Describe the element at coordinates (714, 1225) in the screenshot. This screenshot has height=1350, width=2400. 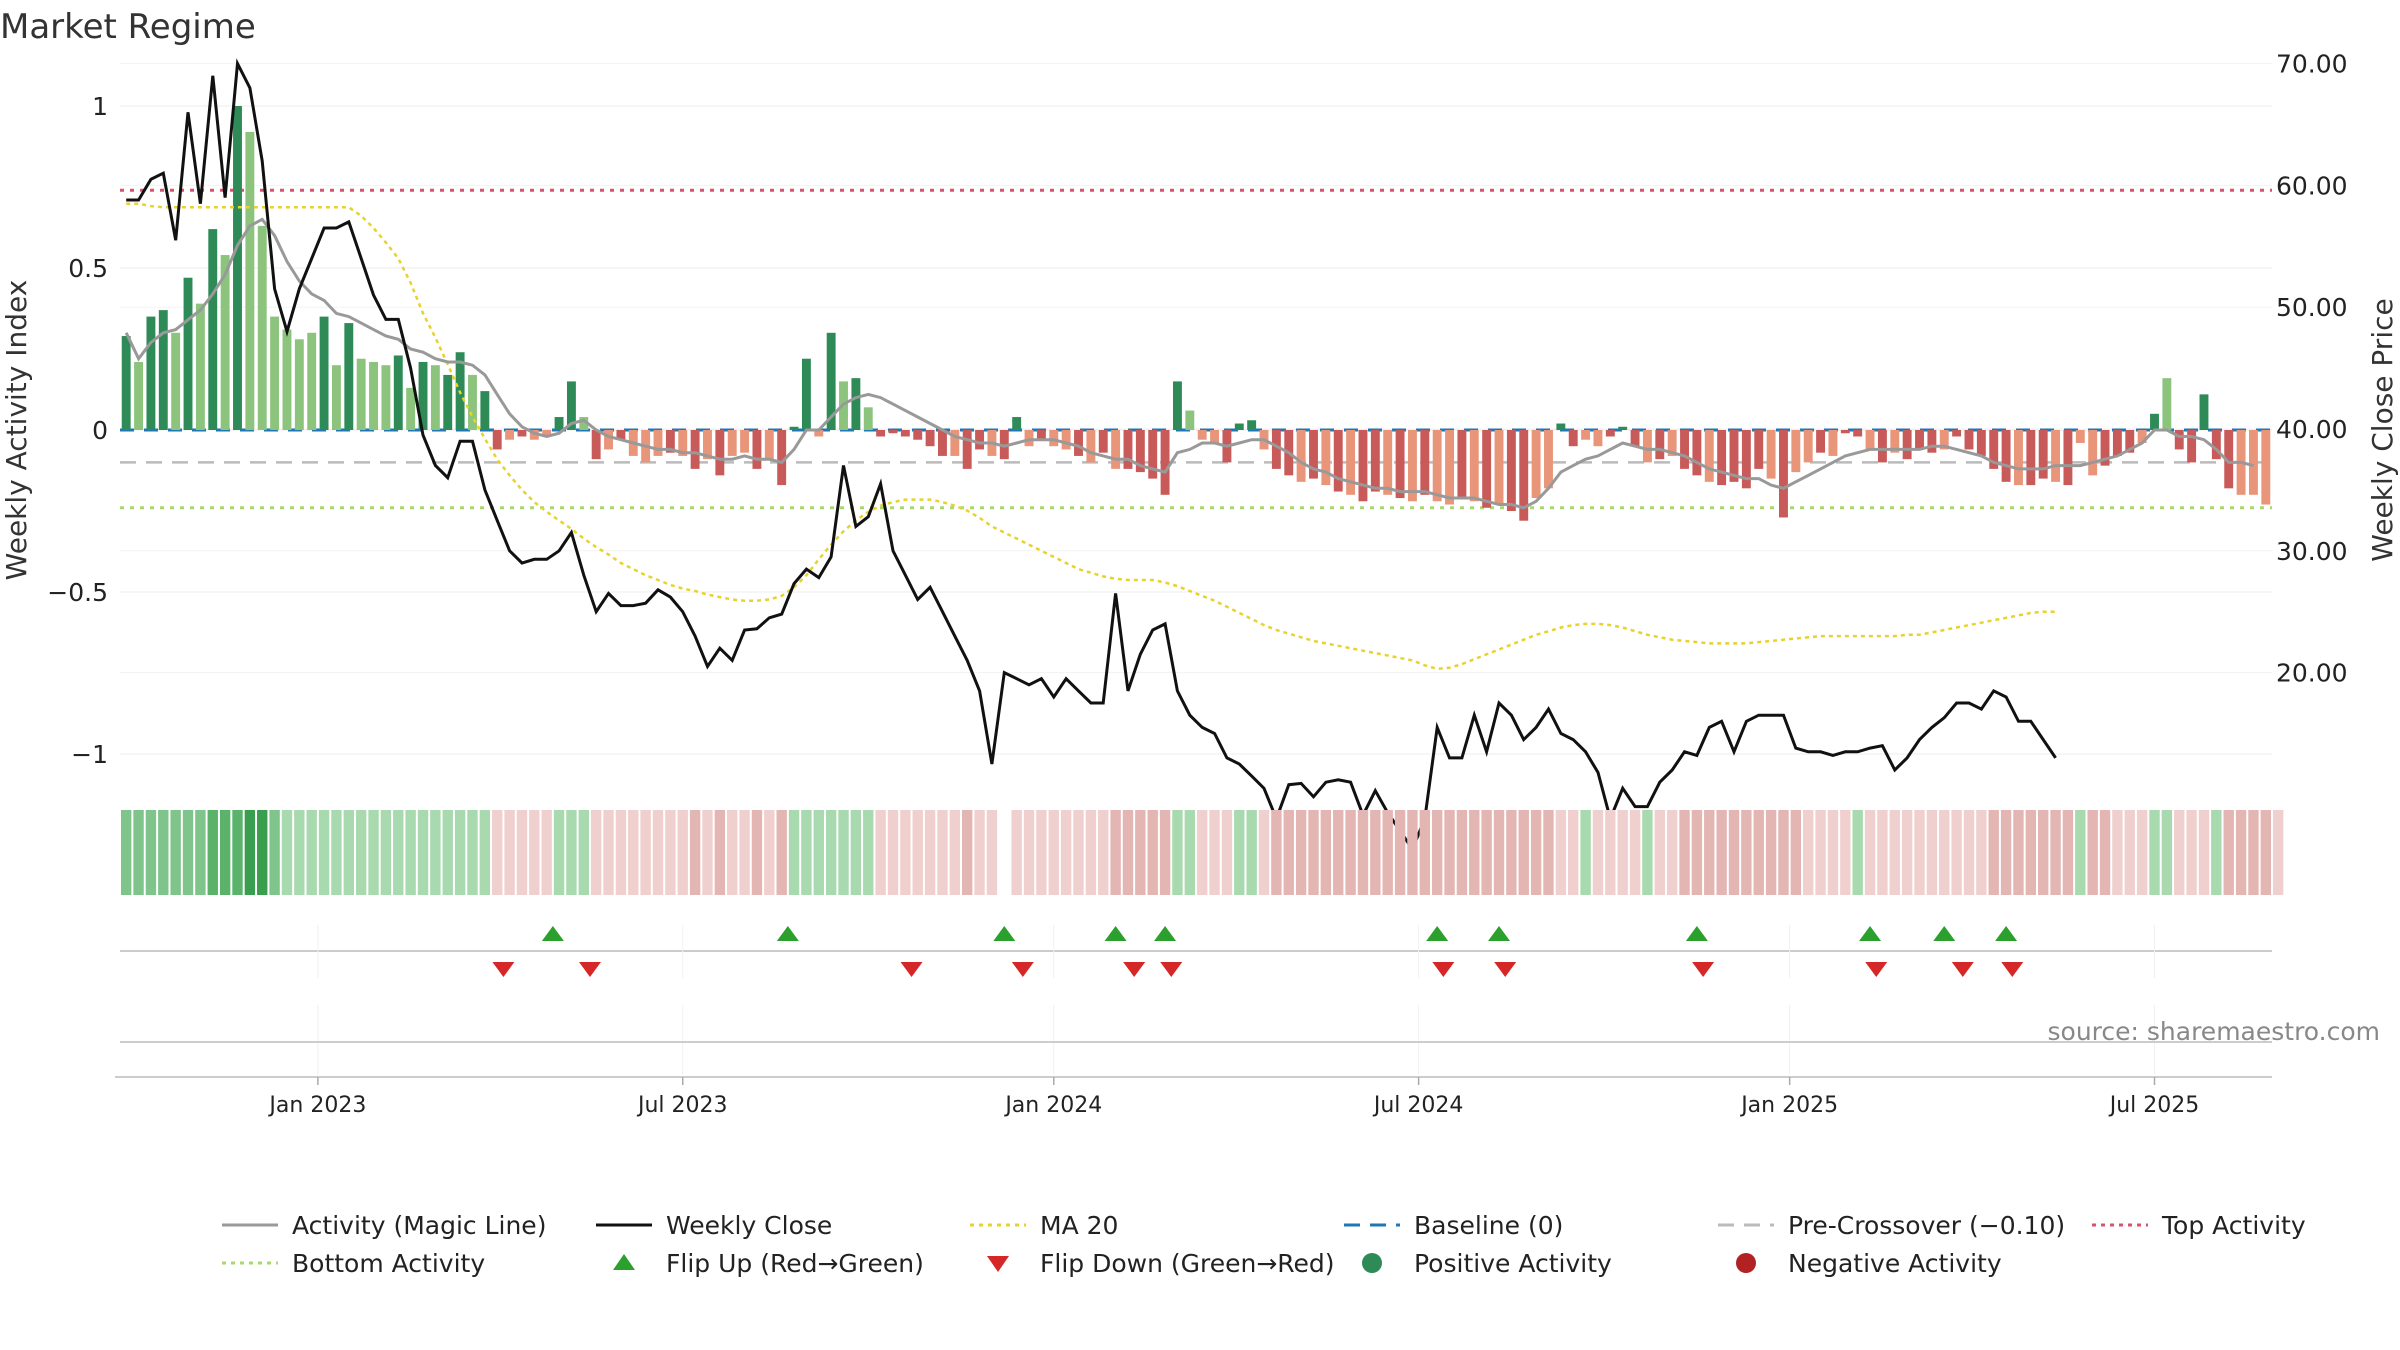
I see `legend-item: Weekly Close` at that location.